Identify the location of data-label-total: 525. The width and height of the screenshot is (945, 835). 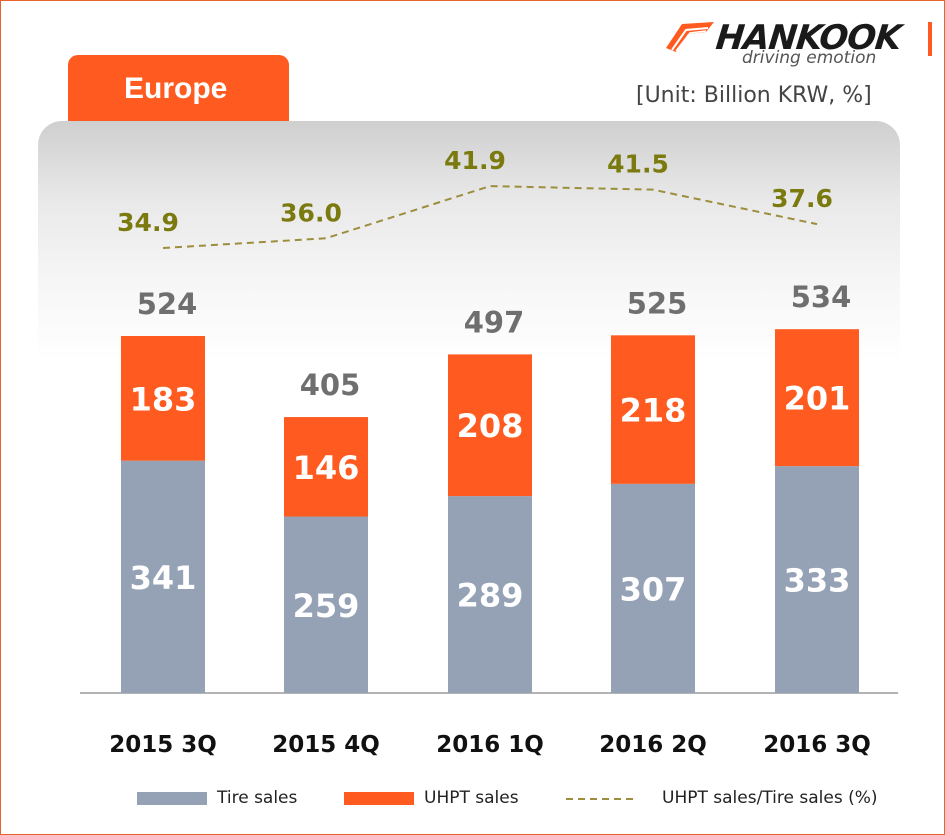
(657, 303).